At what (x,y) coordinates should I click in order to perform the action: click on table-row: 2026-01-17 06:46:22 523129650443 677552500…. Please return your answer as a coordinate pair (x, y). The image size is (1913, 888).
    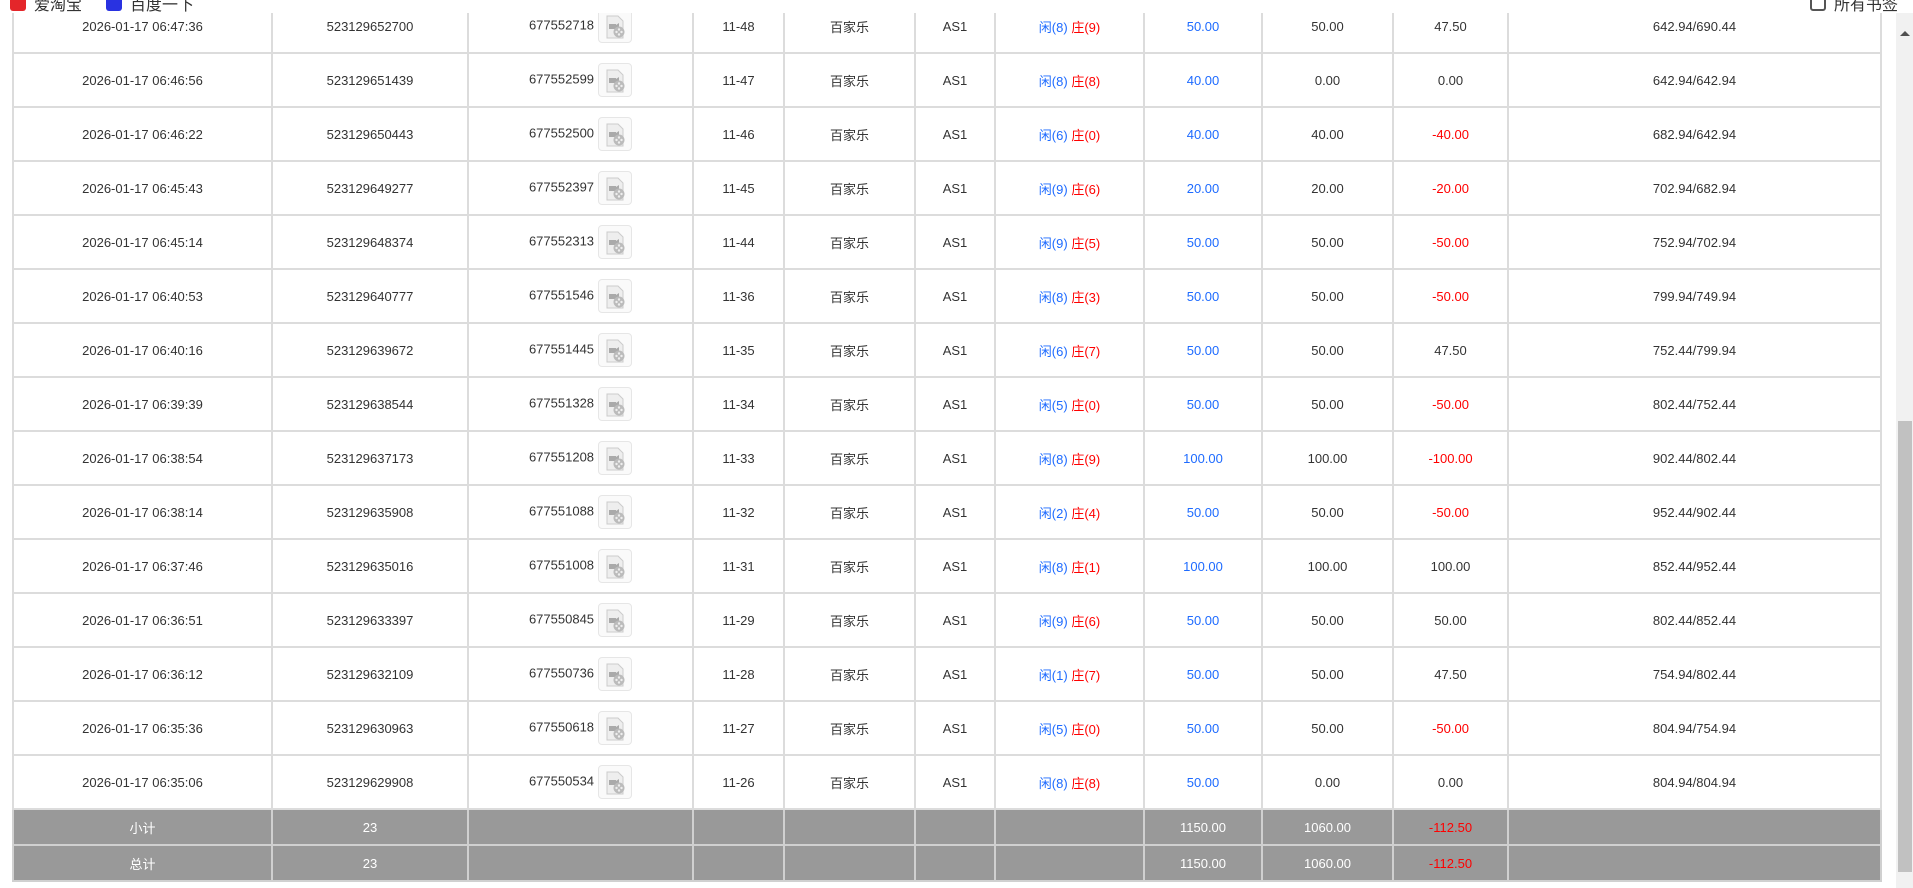
    Looking at the image, I should click on (947, 134).